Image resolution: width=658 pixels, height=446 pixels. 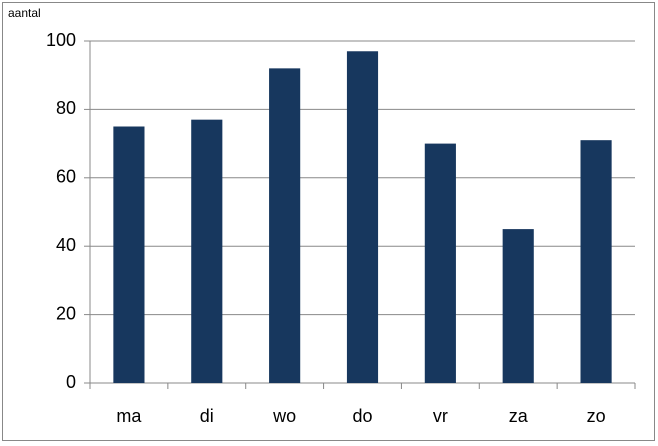 I want to click on y-tick-label: 100, so click(x=61, y=40).